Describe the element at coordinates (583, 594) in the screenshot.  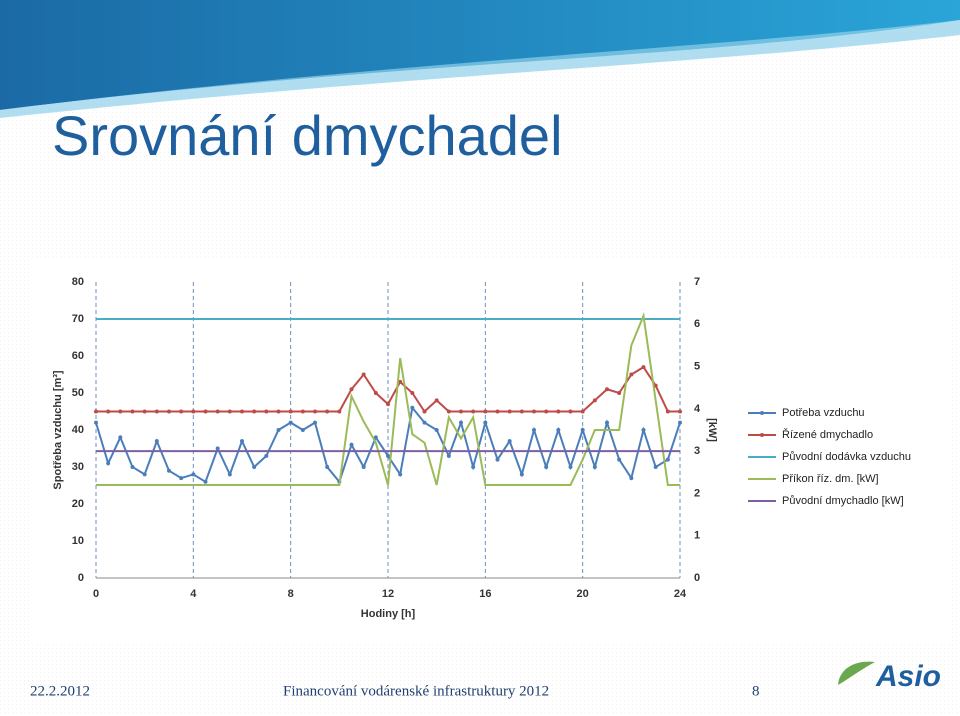
I see `x-tick-label: 20` at that location.